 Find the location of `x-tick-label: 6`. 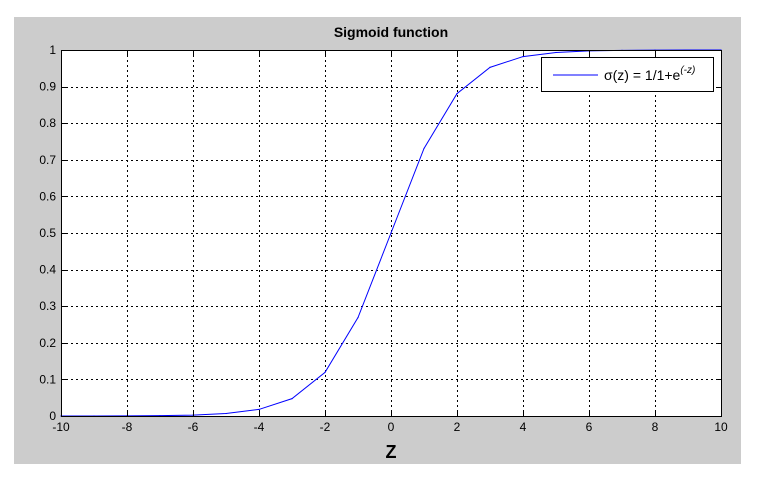

x-tick-label: 6 is located at coordinates (589, 427).